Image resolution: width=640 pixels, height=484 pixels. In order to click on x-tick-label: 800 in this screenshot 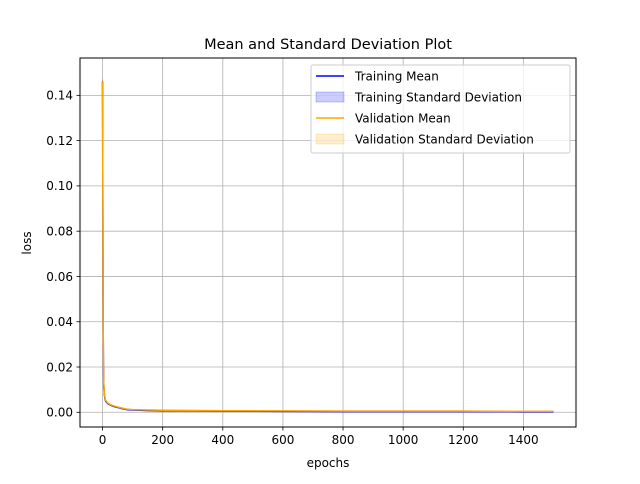, I will do `click(343, 440)`.